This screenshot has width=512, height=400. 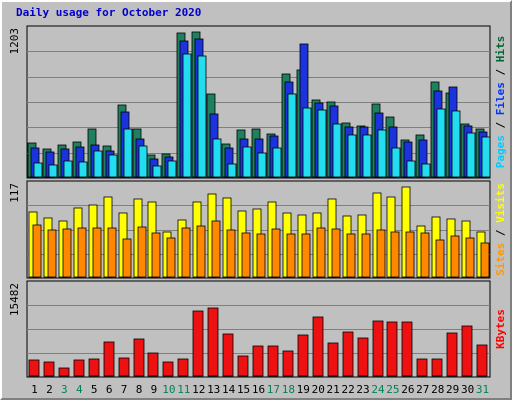 What do you see at coordinates (482, 389) in the screenshot?
I see `x-tick-label-31: 31` at bounding box center [482, 389].